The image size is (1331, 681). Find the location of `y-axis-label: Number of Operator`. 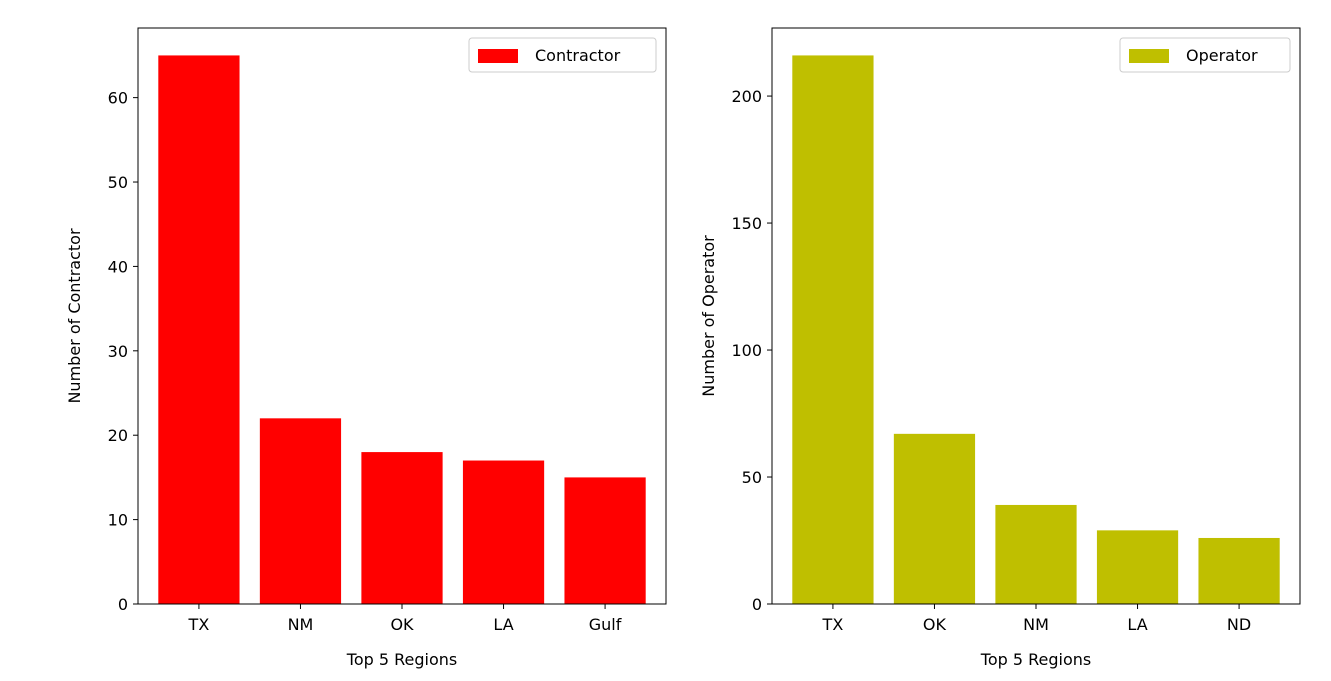

y-axis-label: Number of Operator is located at coordinates (708, 316).